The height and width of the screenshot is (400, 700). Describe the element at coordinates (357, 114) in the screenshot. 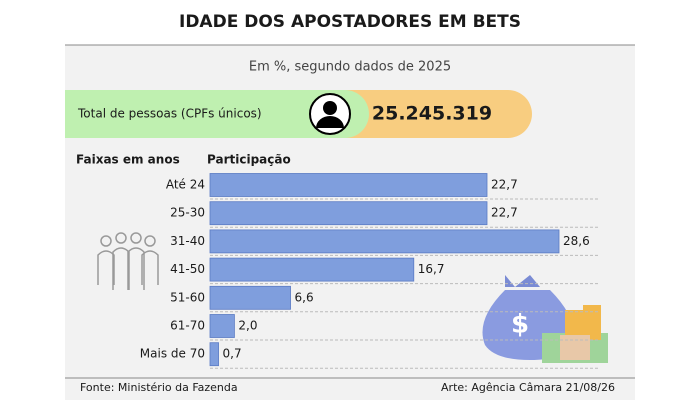

I see `pill-curve` at that location.